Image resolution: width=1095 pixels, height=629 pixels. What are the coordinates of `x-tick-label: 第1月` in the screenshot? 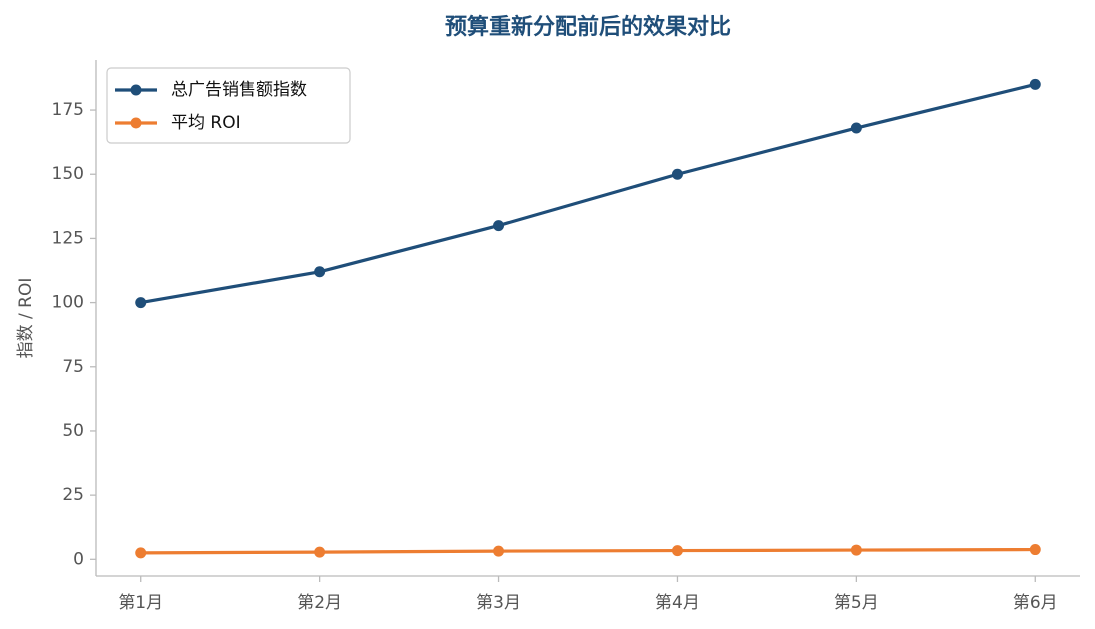 It's located at (140, 603).